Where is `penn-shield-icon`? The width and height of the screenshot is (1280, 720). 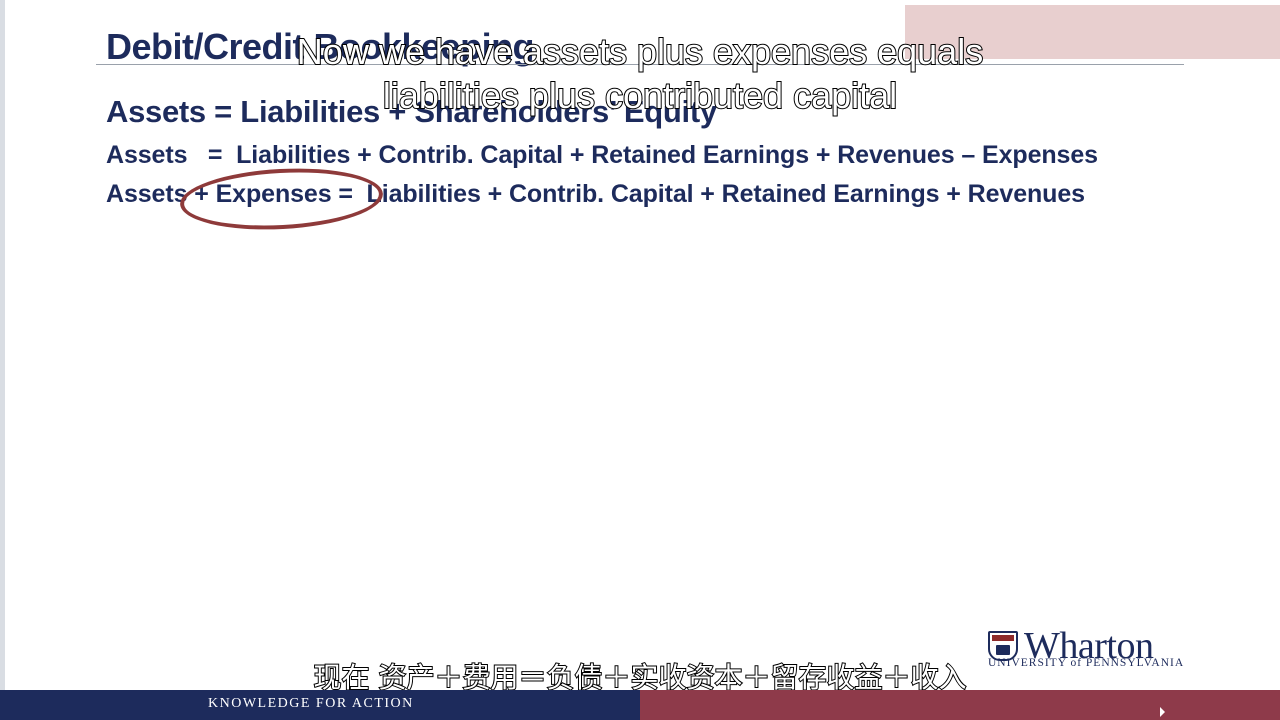
penn-shield-icon is located at coordinates (1003, 646).